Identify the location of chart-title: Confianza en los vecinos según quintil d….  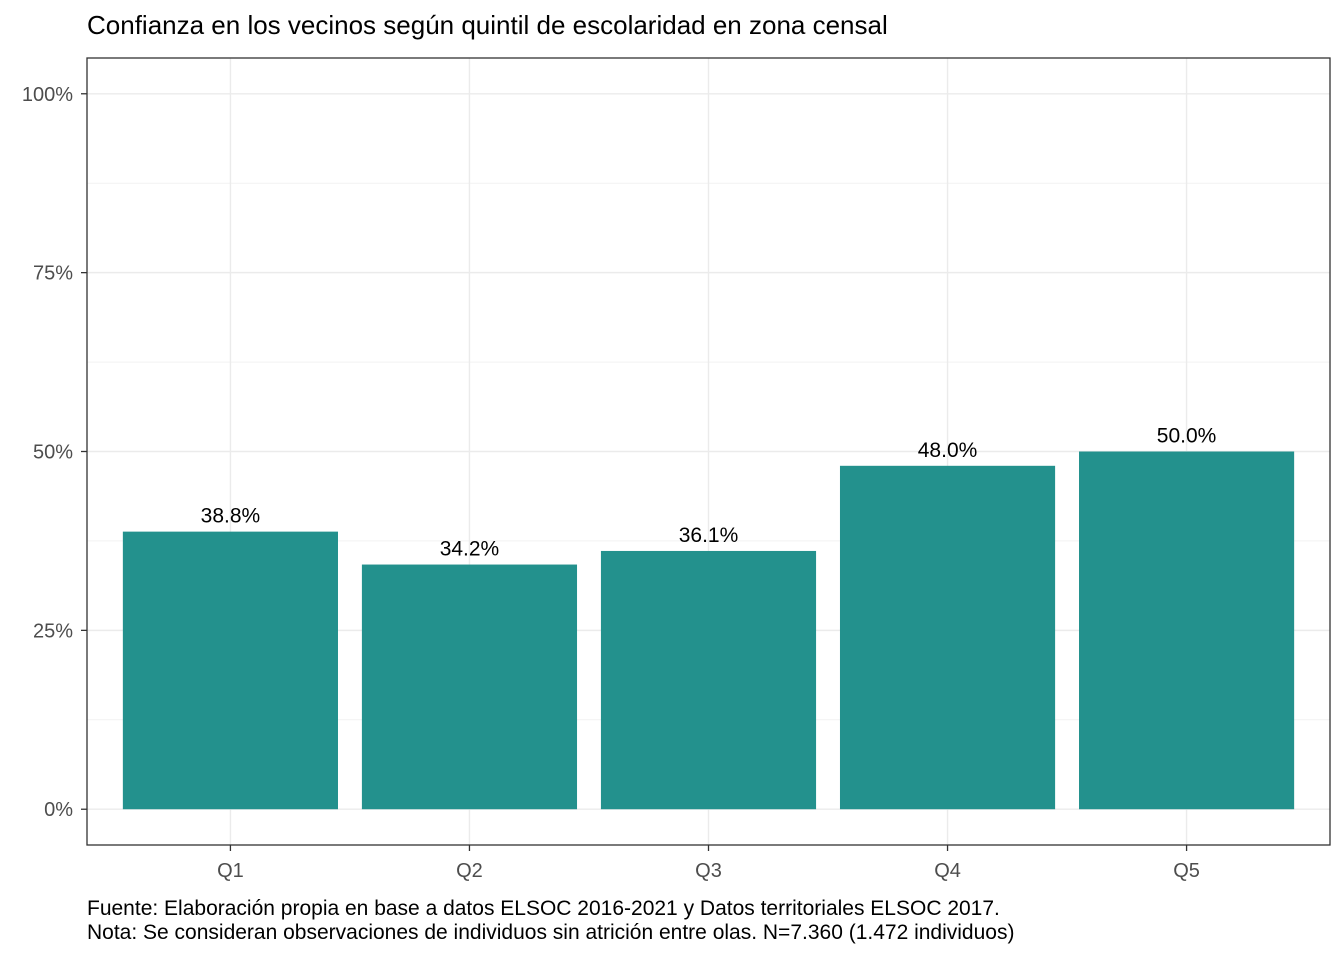
(487, 25).